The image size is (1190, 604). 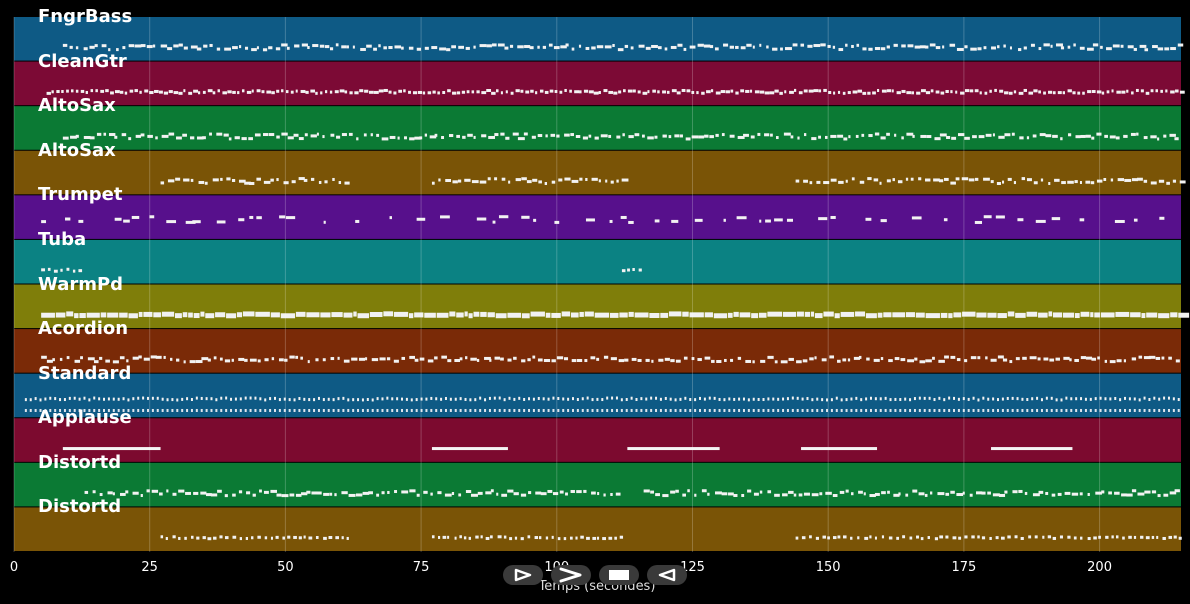 I want to click on forward-button, so click(x=571, y=575).